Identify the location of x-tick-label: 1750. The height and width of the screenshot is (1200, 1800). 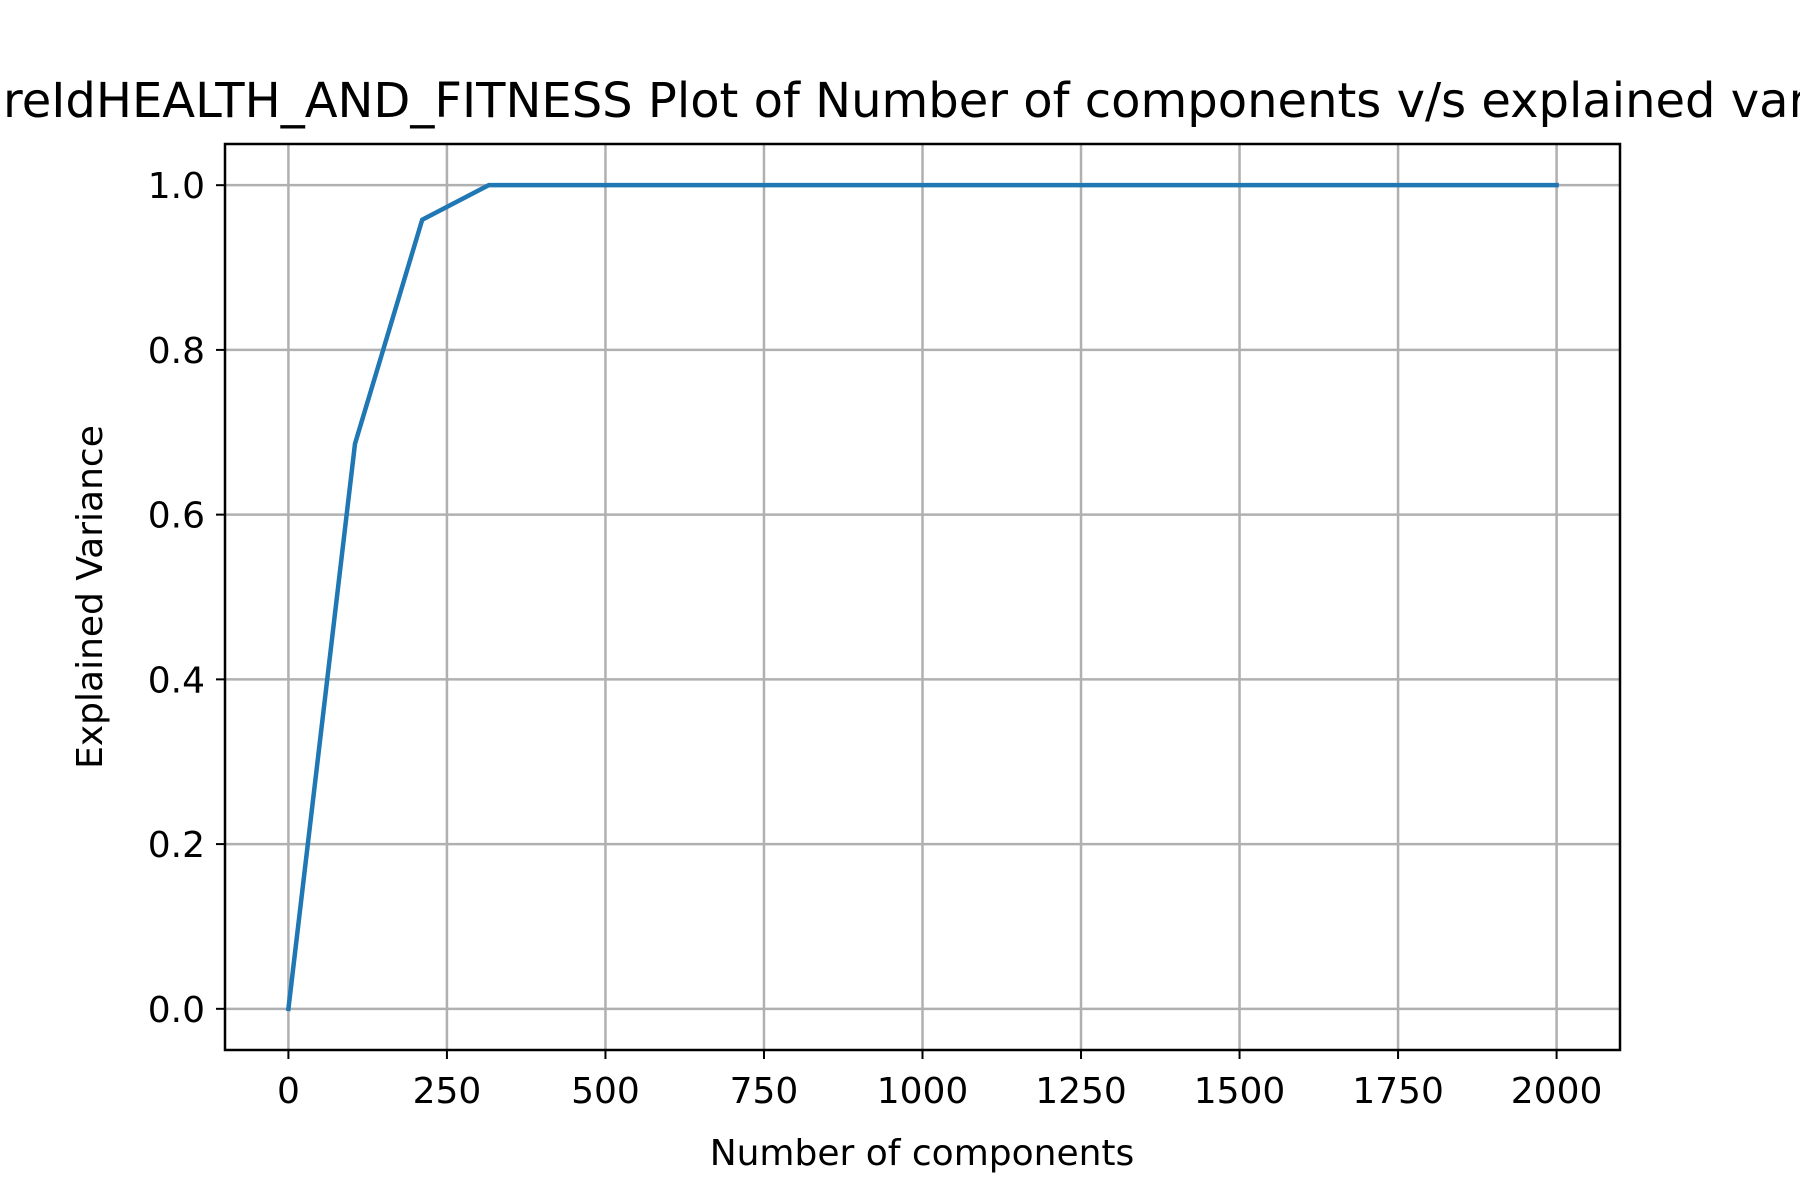
(1398, 1091).